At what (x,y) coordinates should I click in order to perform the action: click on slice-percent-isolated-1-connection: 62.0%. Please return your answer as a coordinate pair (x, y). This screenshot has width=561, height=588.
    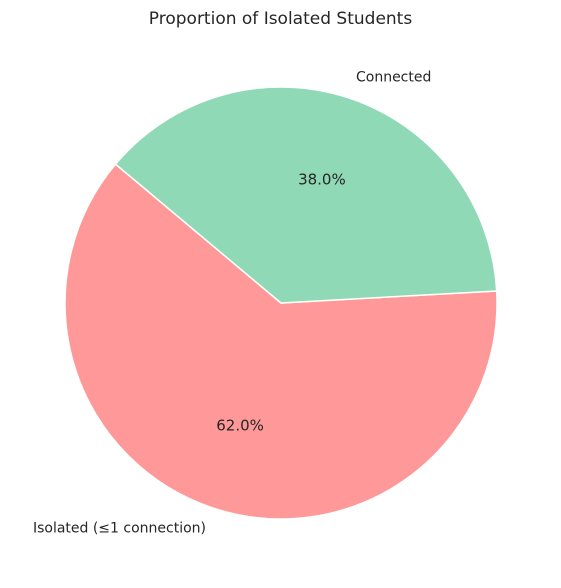
    Looking at the image, I should click on (240, 425).